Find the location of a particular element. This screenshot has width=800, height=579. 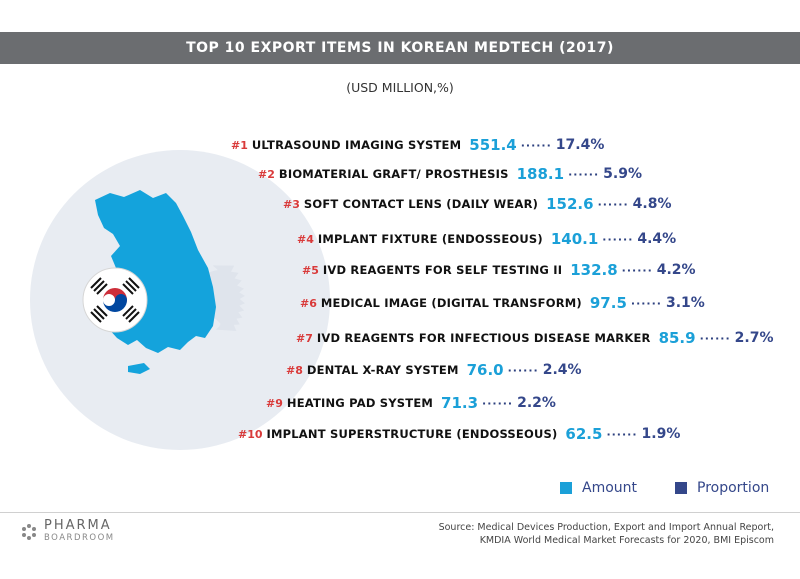

item-proportion: 3.1% is located at coordinates (685, 303).